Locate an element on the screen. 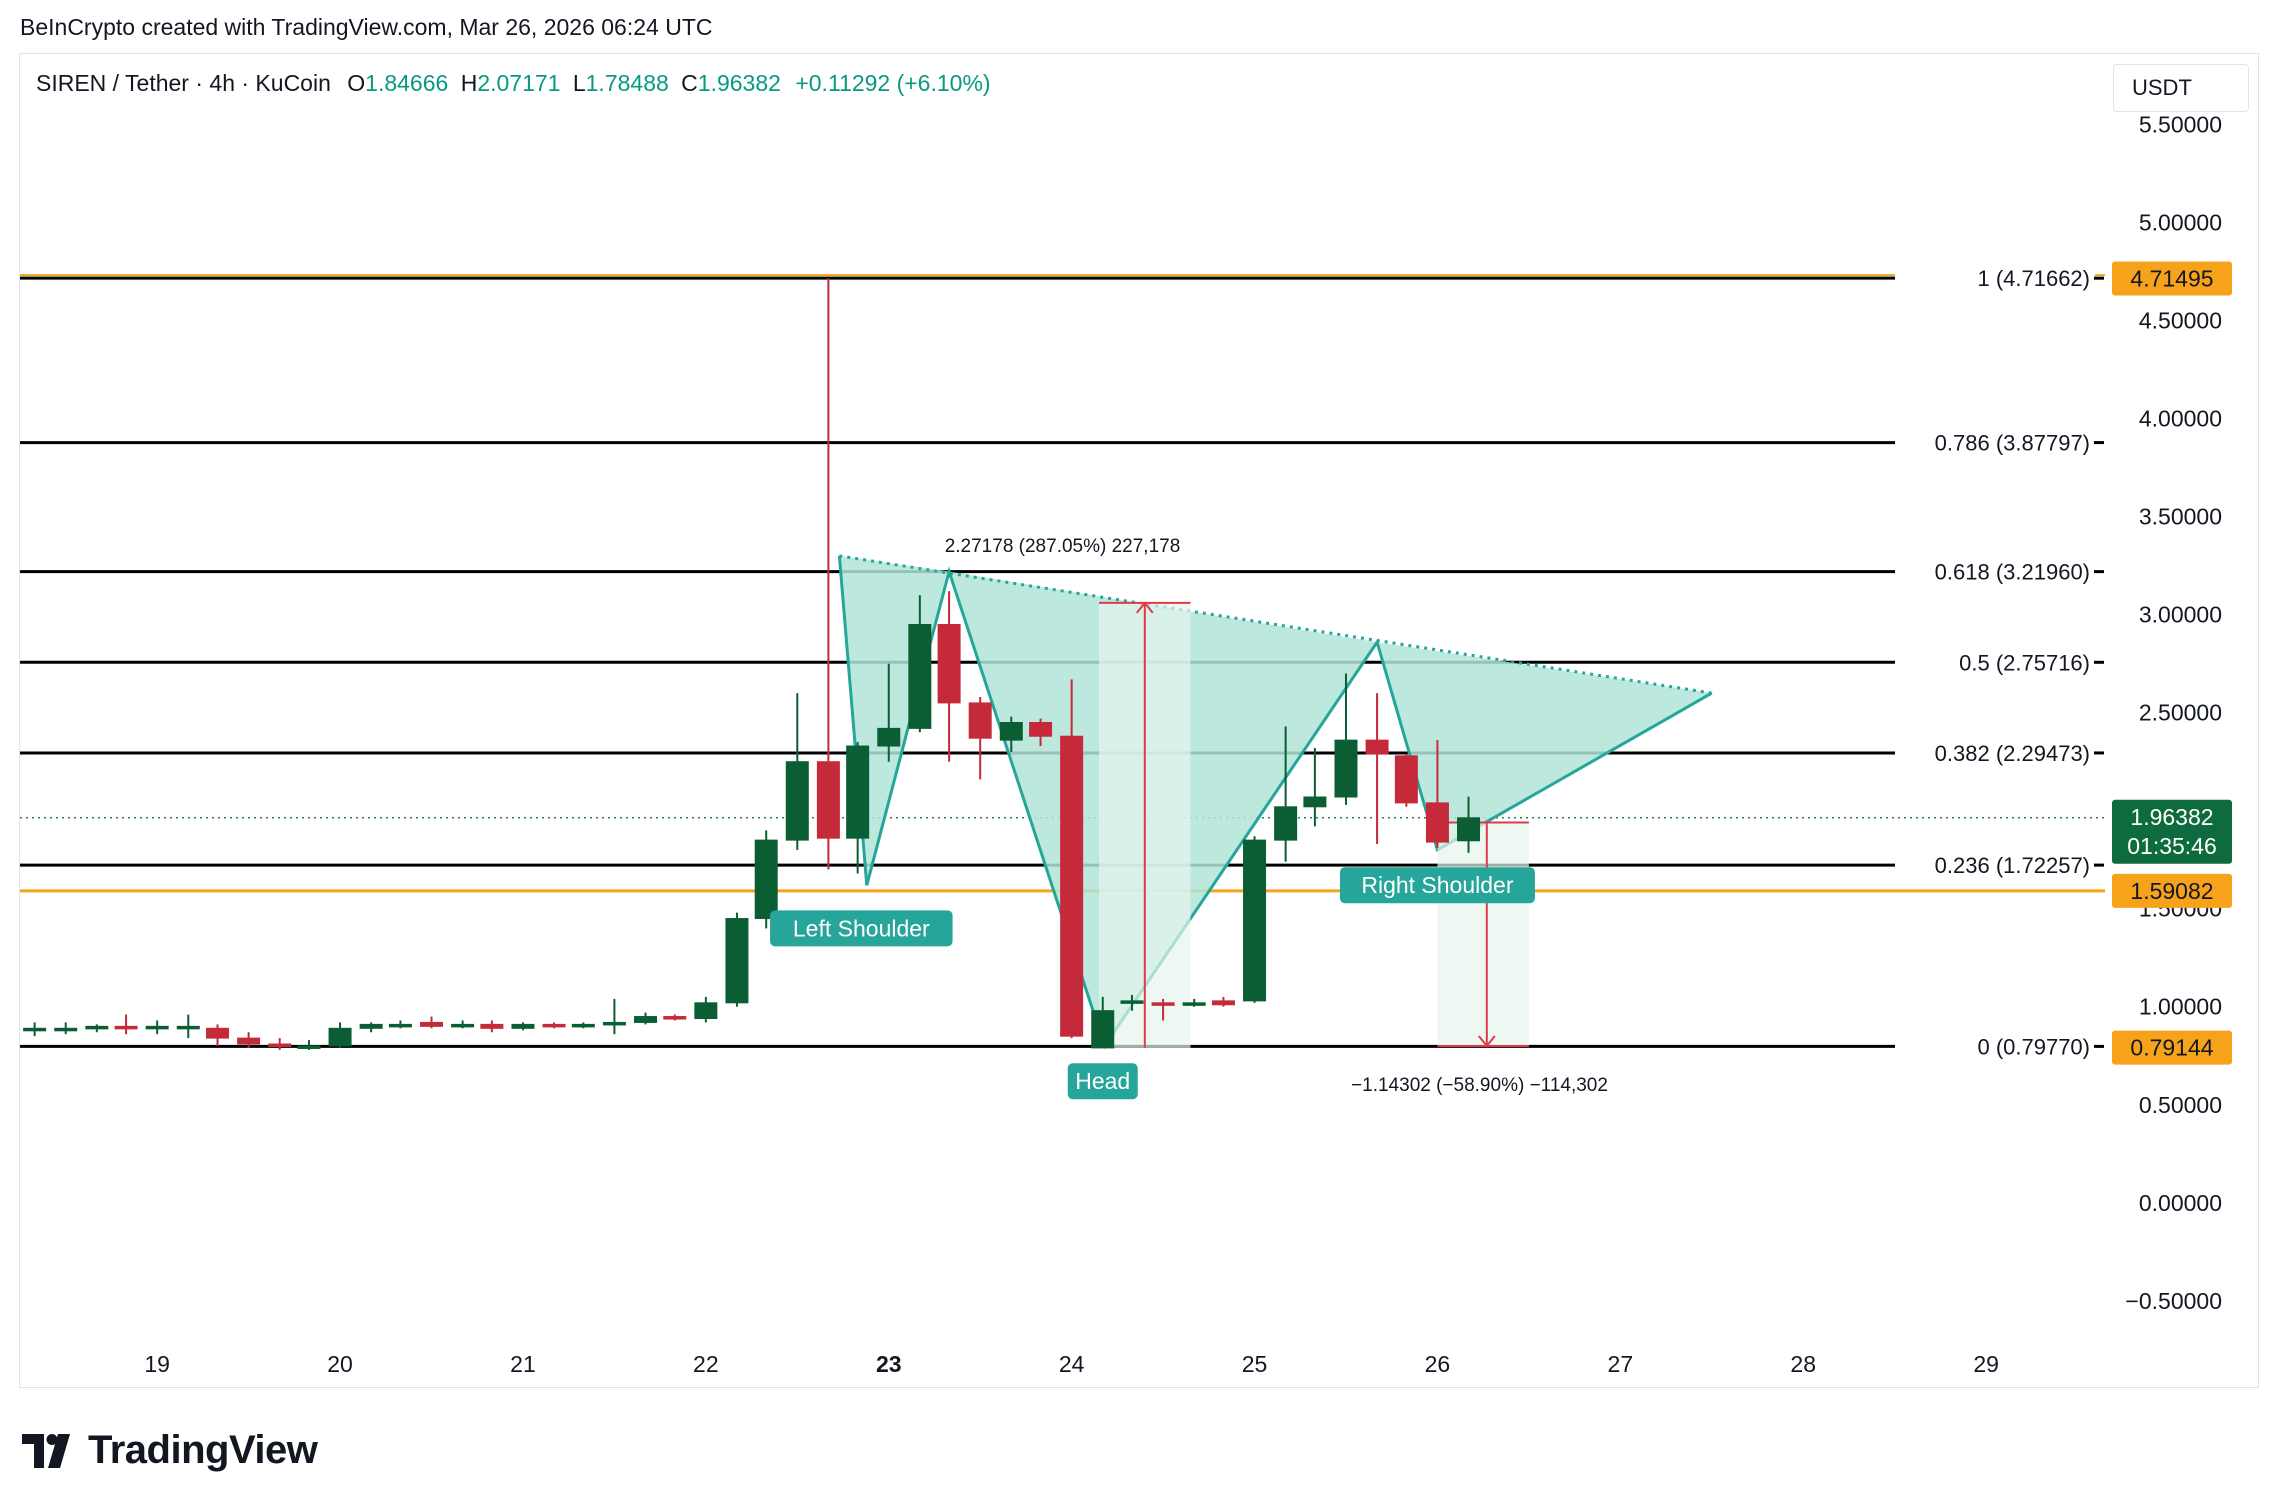 This screenshot has width=2278, height=1510. close-value: 1.96382 is located at coordinates (739, 83).